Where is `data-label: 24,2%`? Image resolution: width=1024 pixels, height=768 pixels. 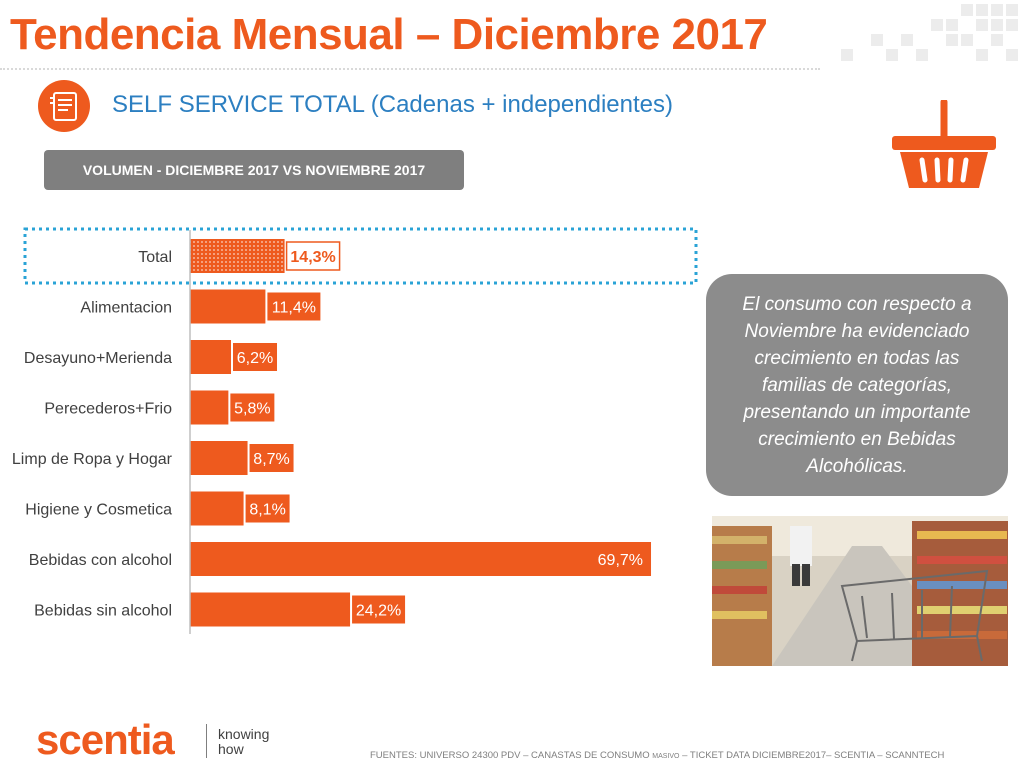
data-label: 24,2% is located at coordinates (378, 611).